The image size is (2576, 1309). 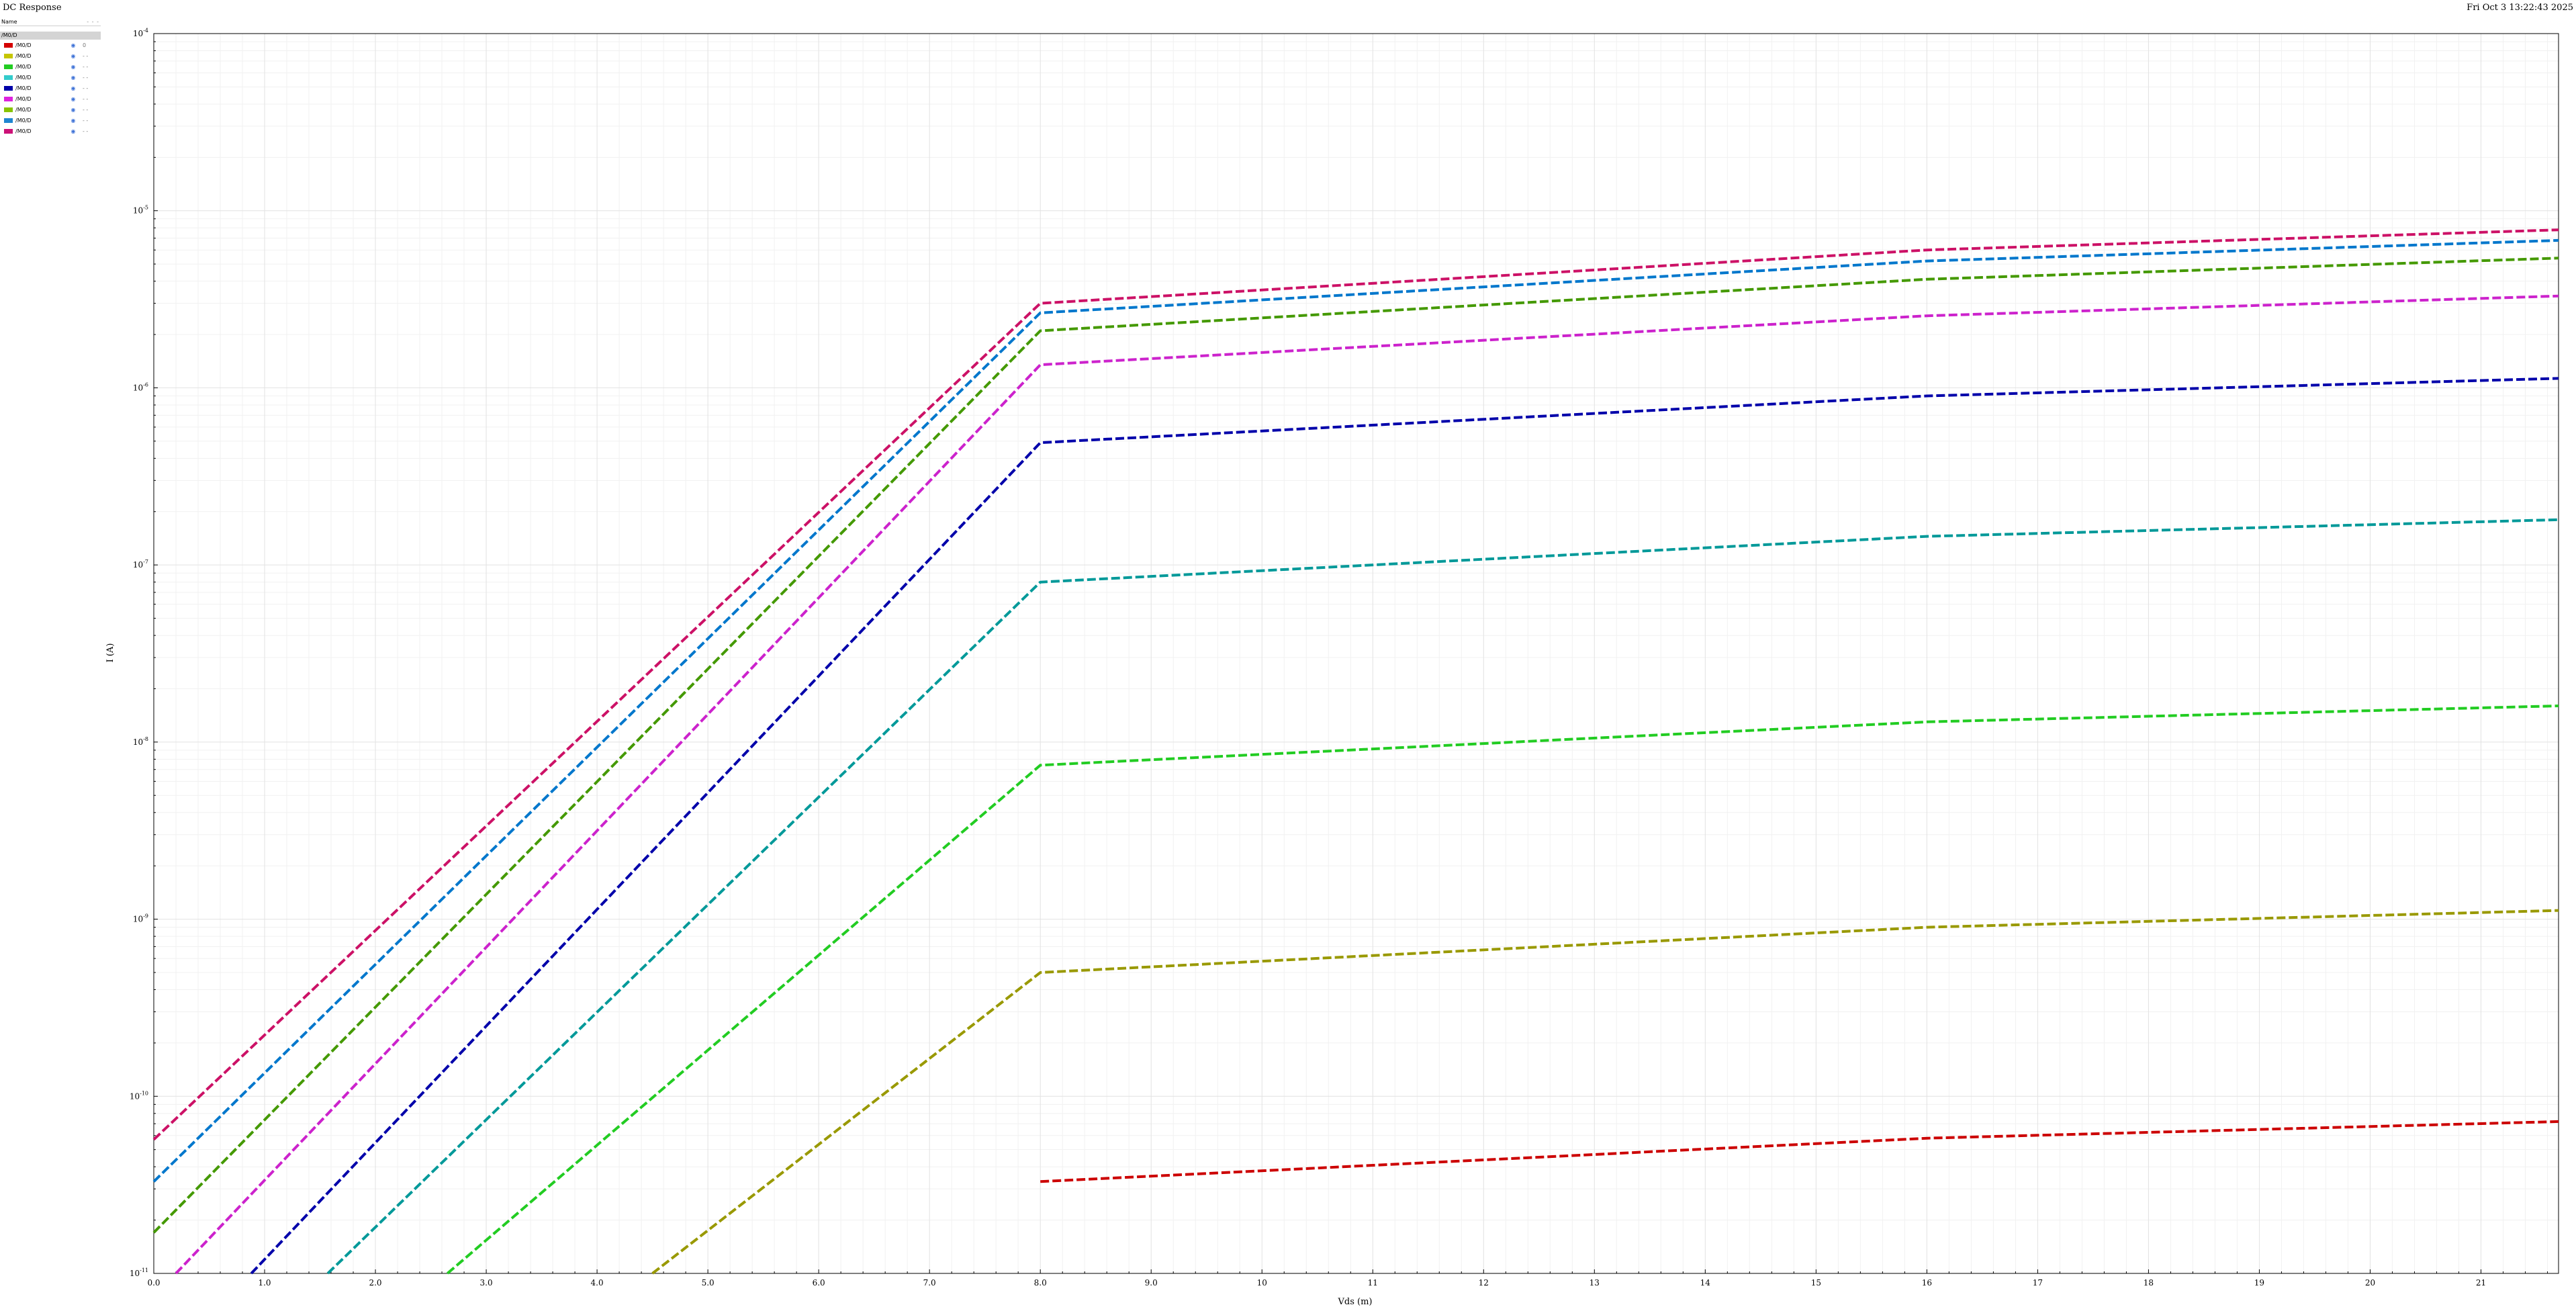 What do you see at coordinates (1373, 1283) in the screenshot?
I see `x-tick-label: 11` at bounding box center [1373, 1283].